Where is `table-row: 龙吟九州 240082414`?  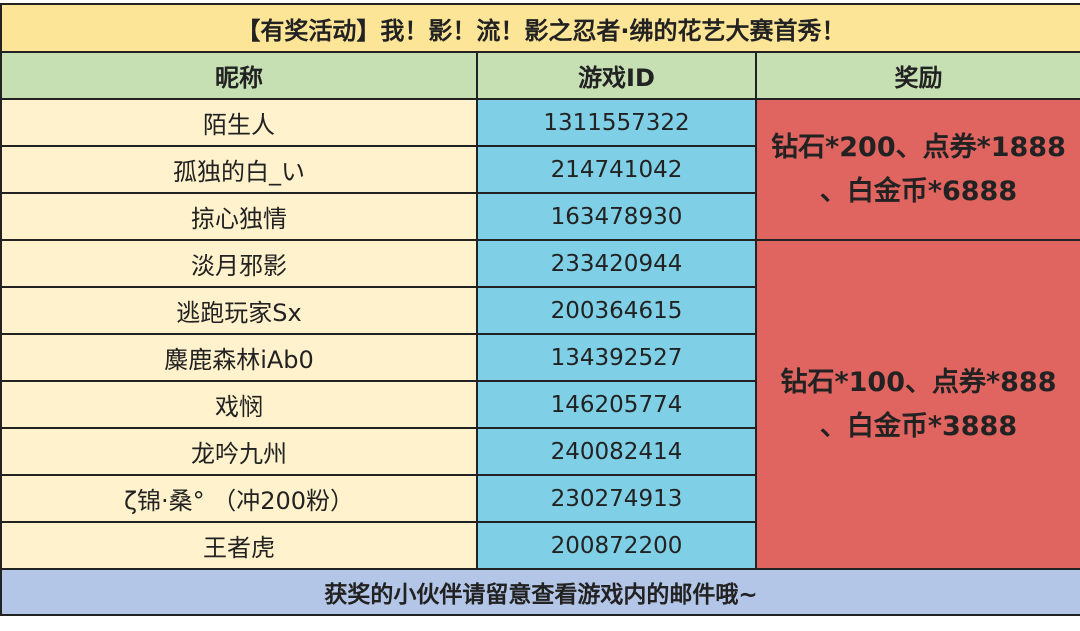
table-row: 龙吟九州 240082414 is located at coordinates (540, 451).